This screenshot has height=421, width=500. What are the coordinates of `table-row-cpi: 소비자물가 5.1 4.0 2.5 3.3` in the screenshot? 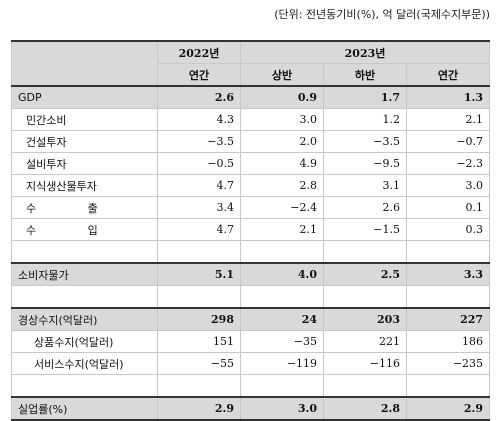 It's located at (251, 274).